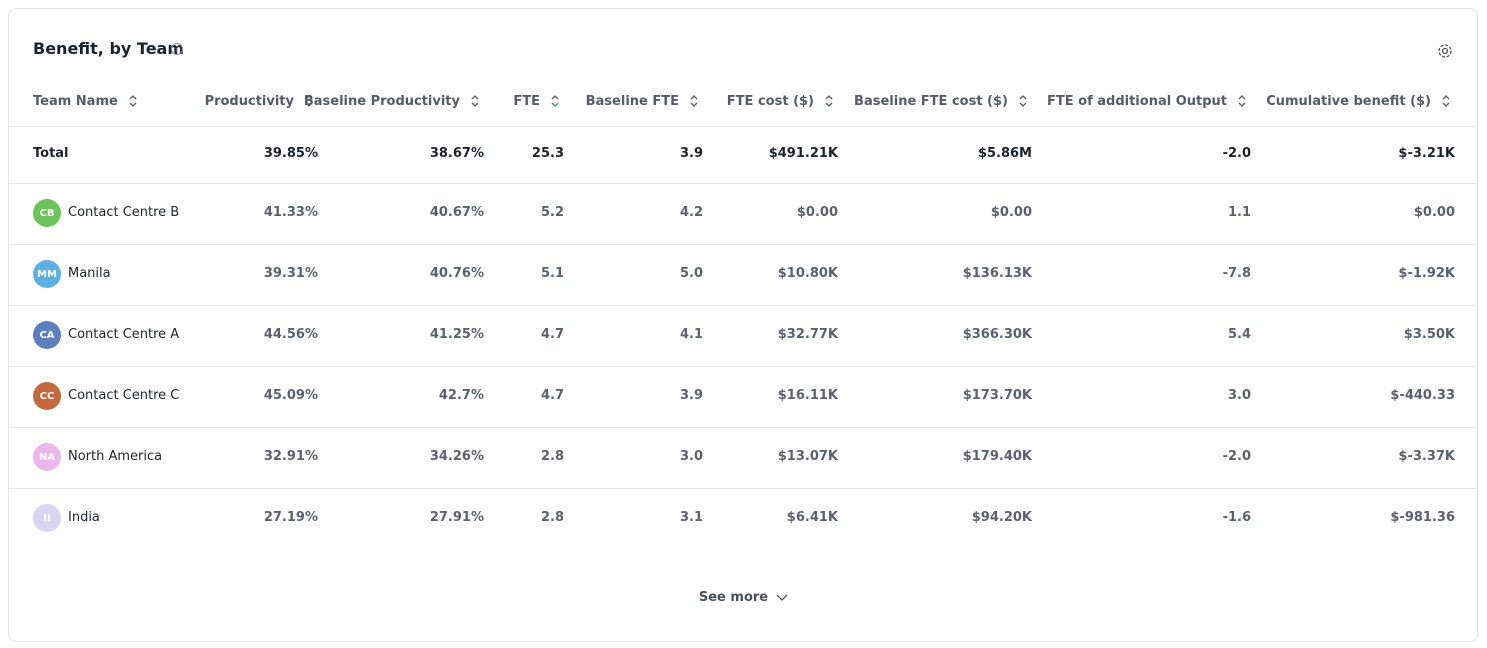 This screenshot has height=648, width=1487. I want to click on table-cell: 5.1, so click(552, 273).